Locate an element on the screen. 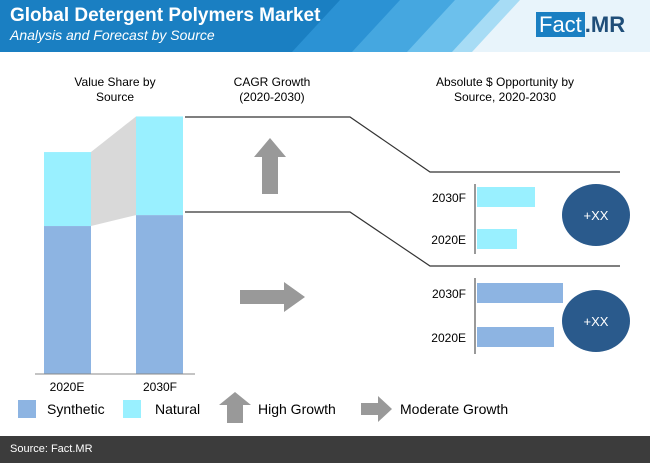 This screenshot has width=650, height=463. hbar-natural-2020e is located at coordinates (497, 239).